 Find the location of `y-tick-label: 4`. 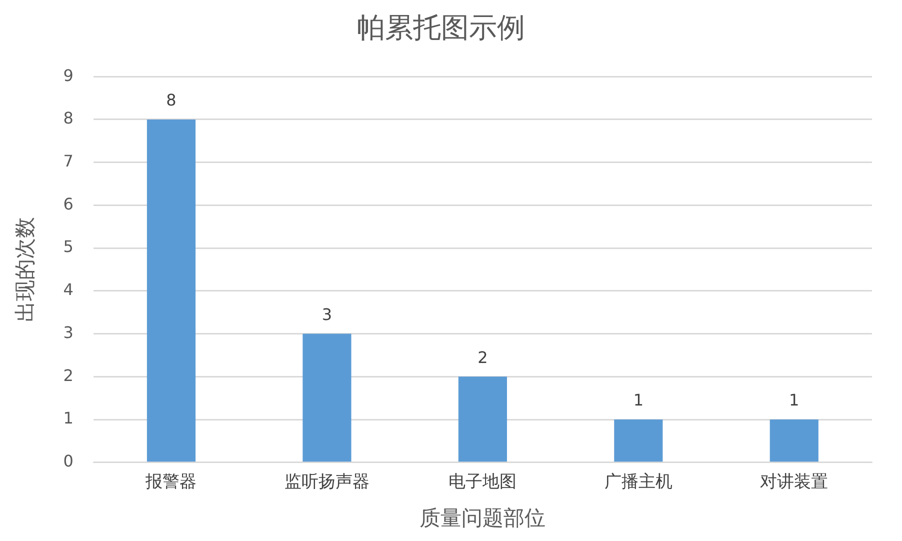

y-tick-label: 4 is located at coordinates (68, 290).